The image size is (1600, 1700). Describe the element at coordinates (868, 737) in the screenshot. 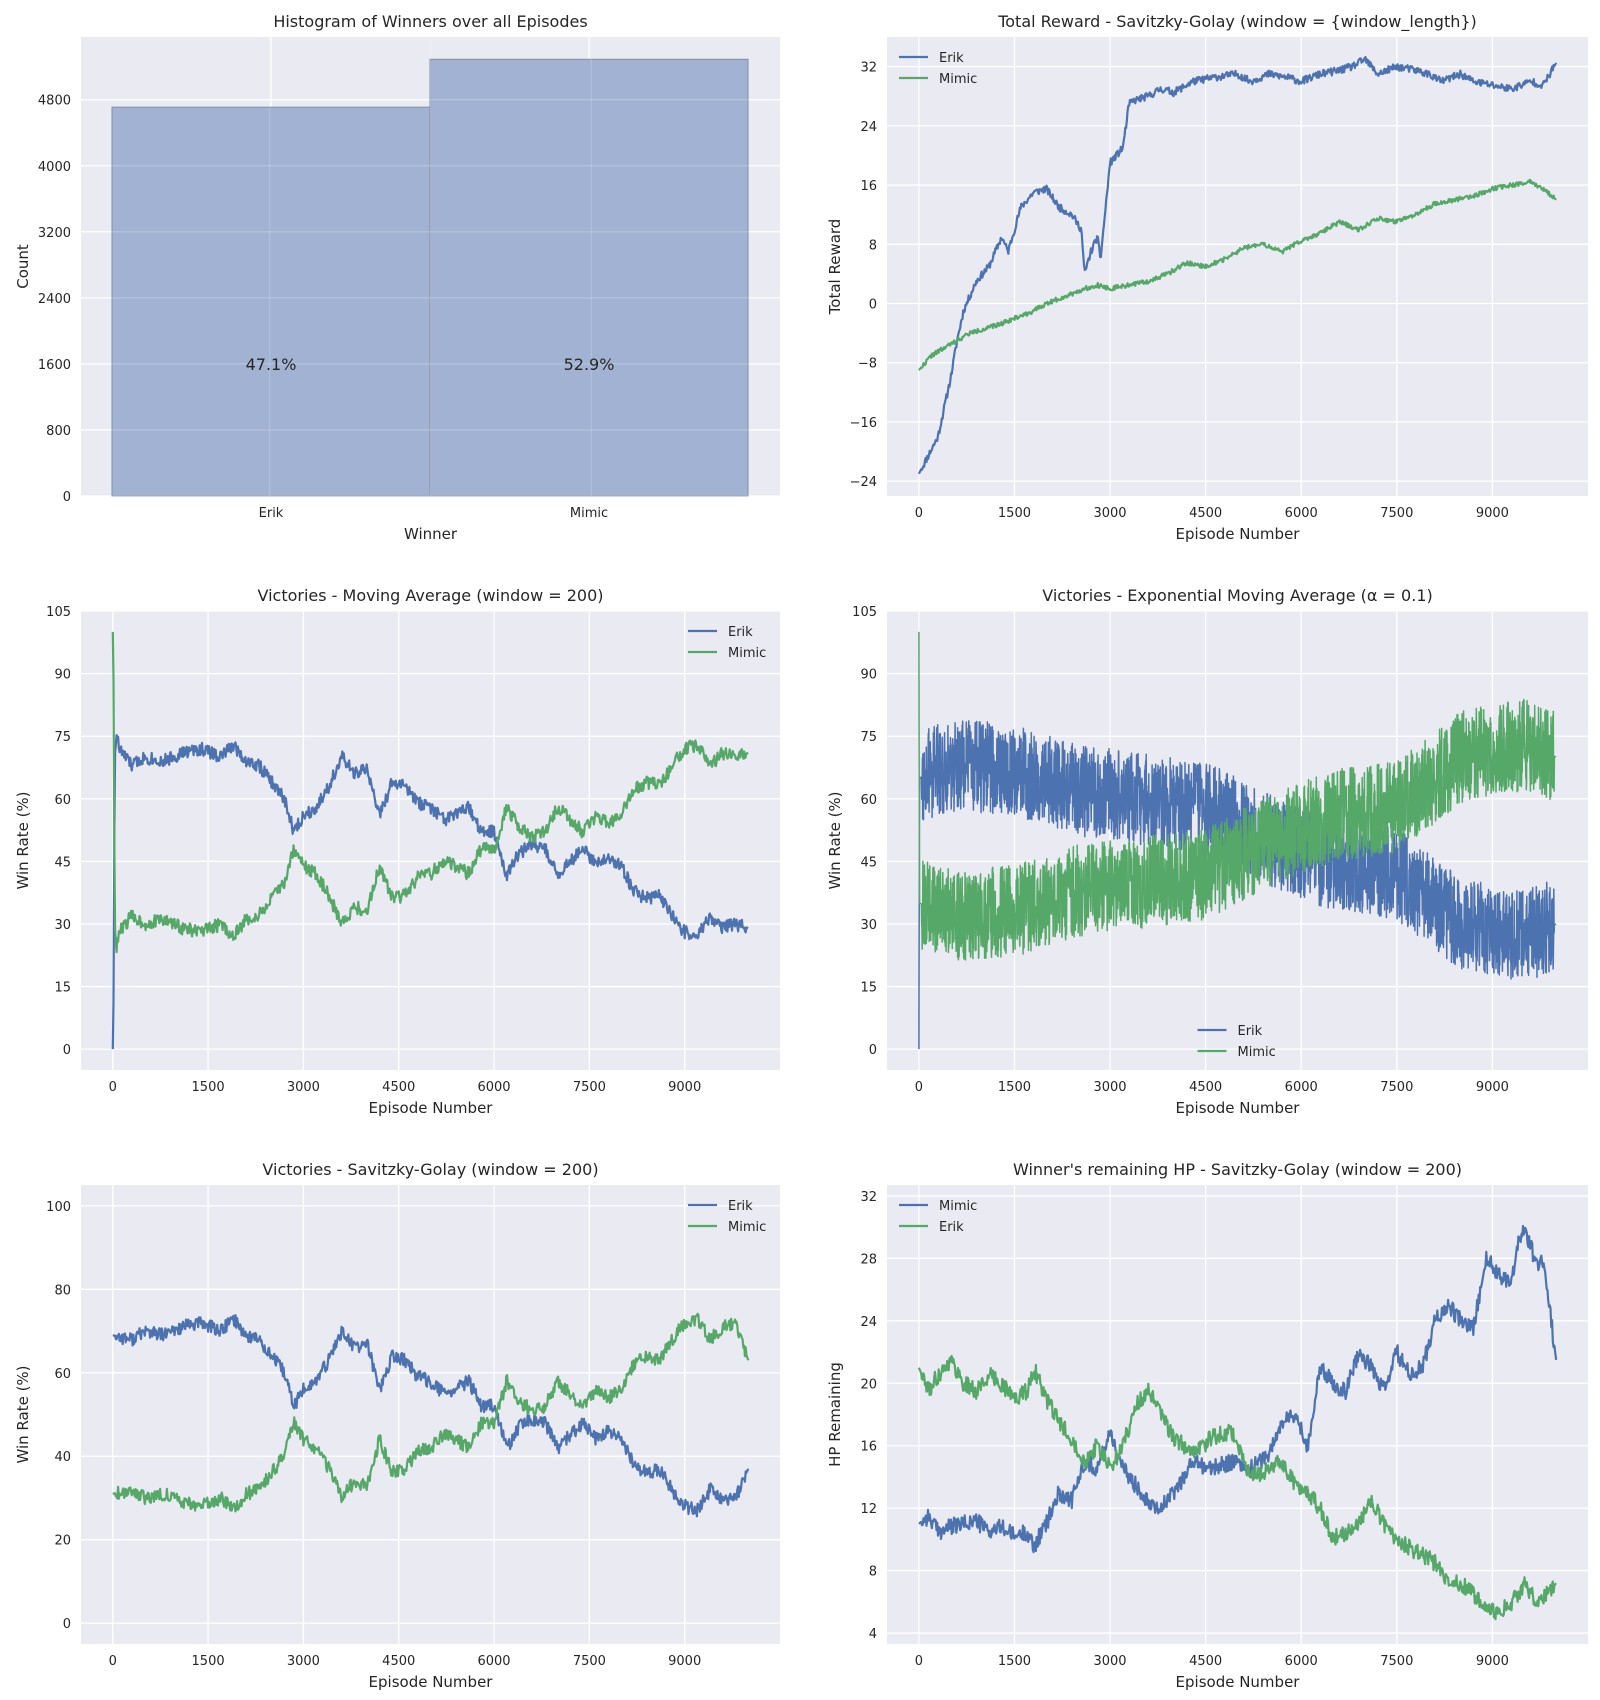

I see `y-tick-label: 75` at that location.